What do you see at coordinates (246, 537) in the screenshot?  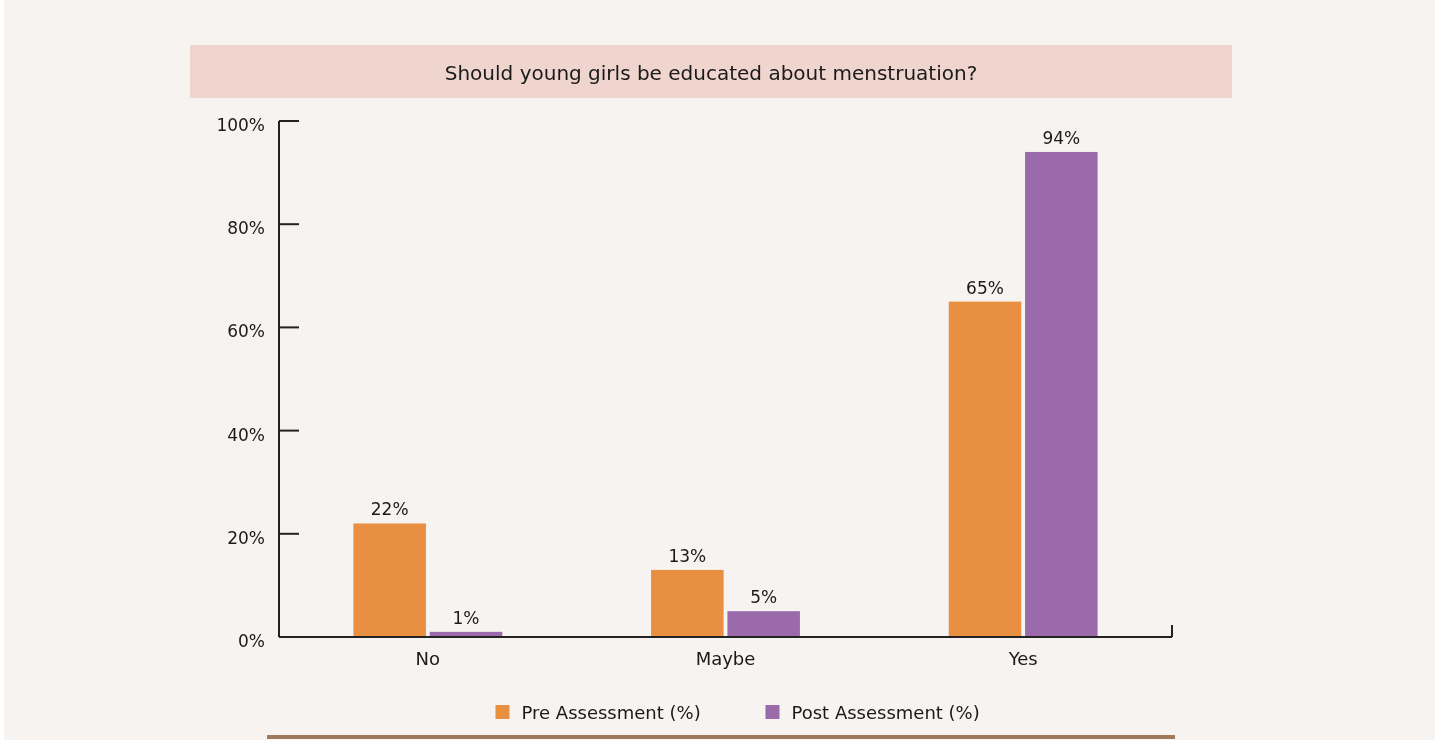 I see `y-tick-label: 20%` at bounding box center [246, 537].